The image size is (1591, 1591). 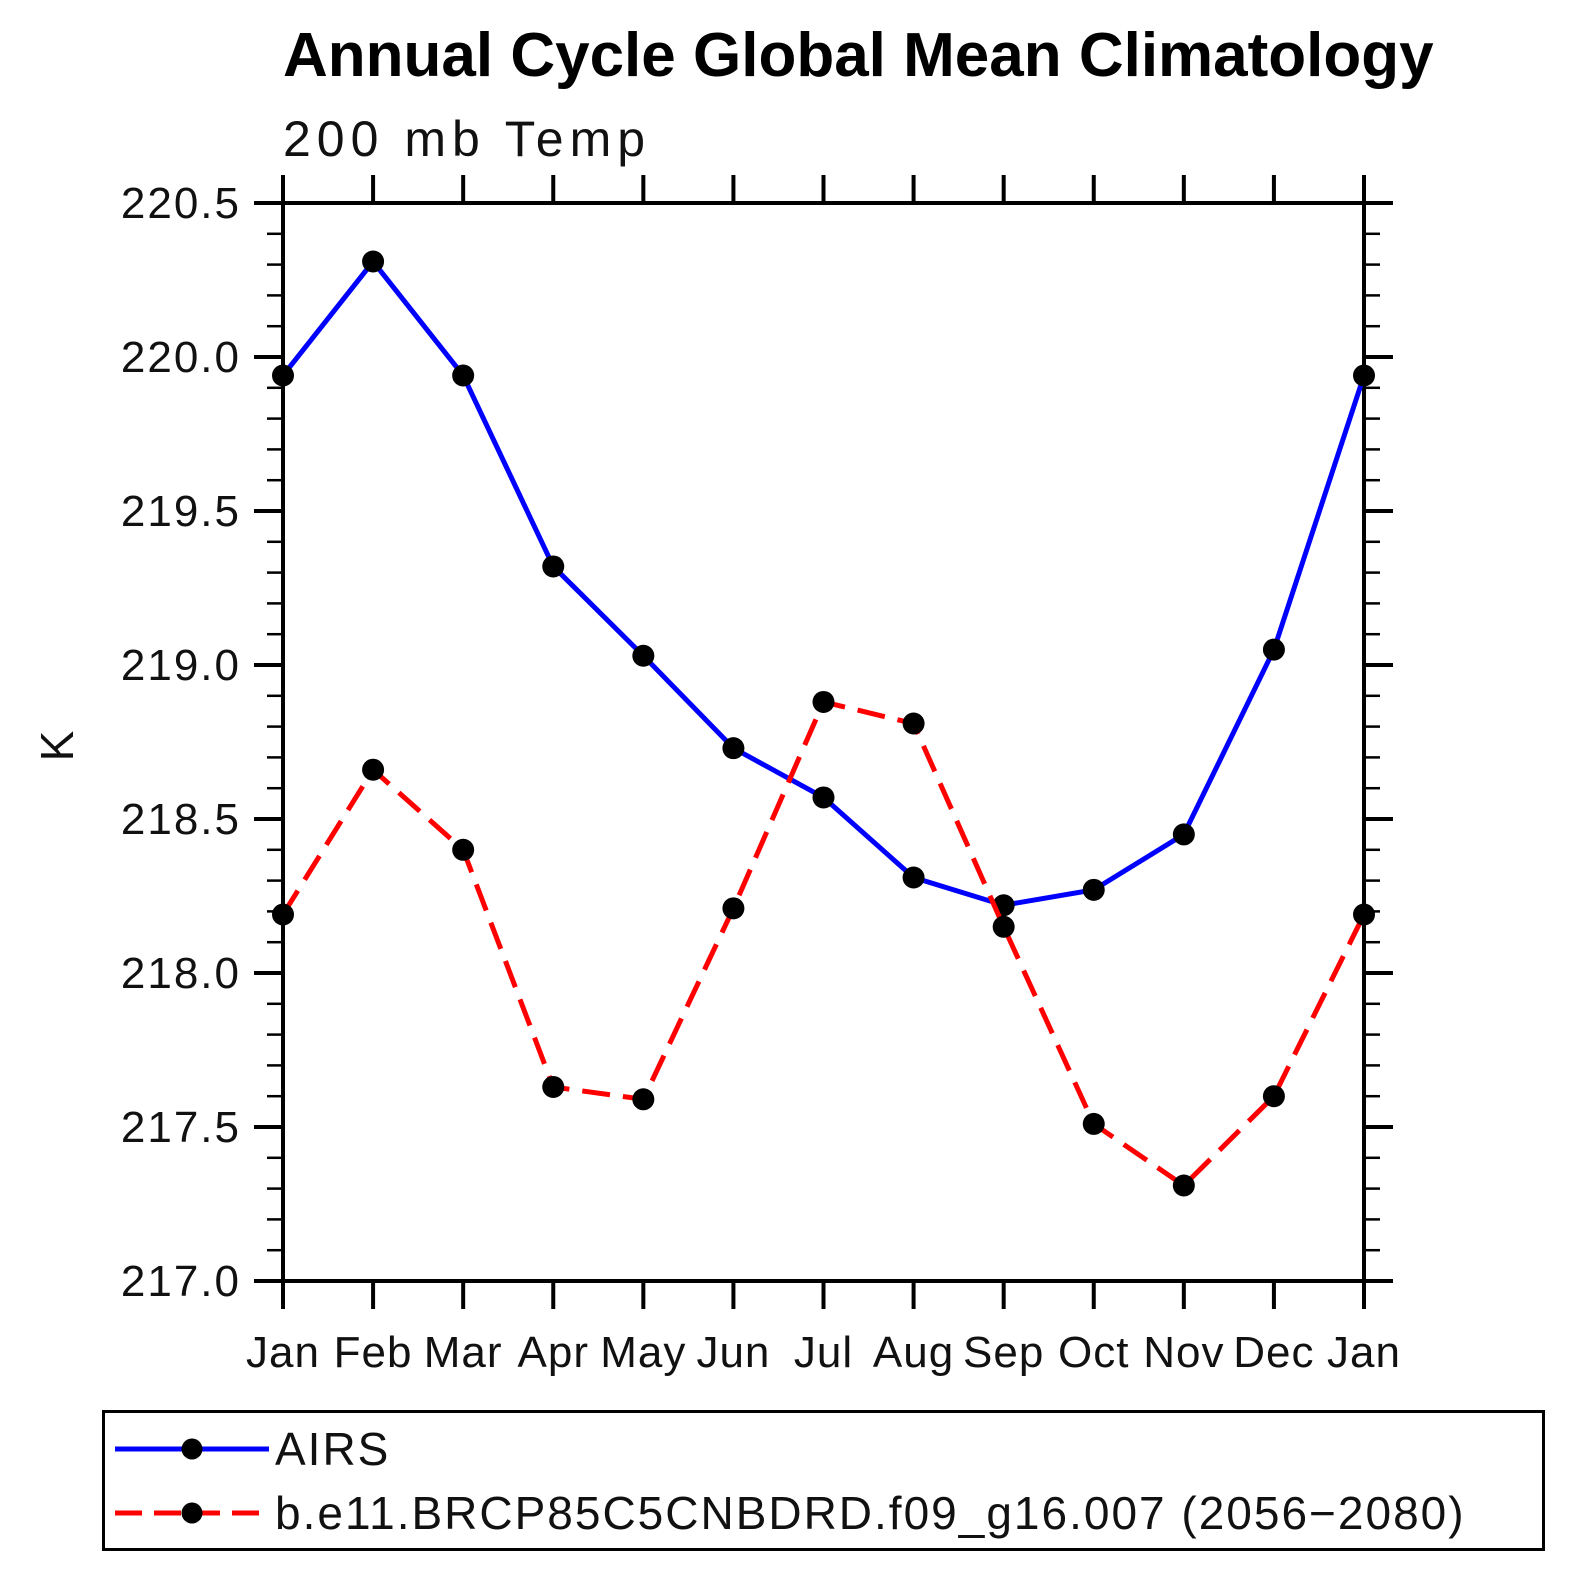 I want to click on legend-sample-model, so click(x=192, y=1512).